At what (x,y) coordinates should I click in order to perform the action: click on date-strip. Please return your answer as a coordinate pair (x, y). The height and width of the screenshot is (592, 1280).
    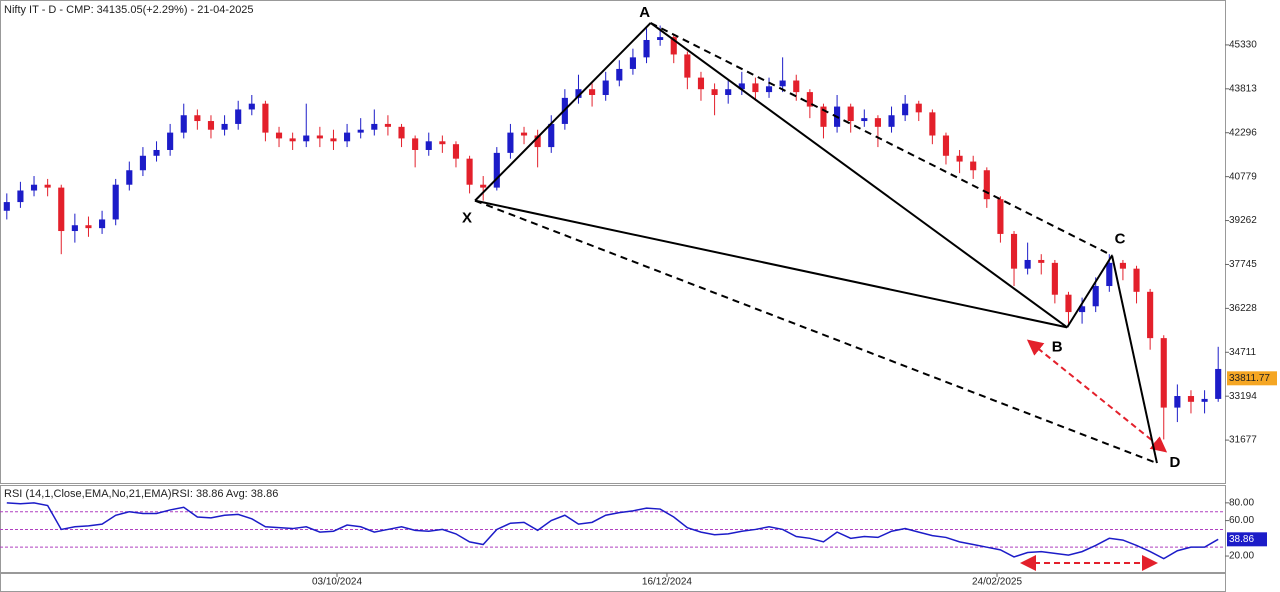
    Looking at the image, I should click on (613, 582).